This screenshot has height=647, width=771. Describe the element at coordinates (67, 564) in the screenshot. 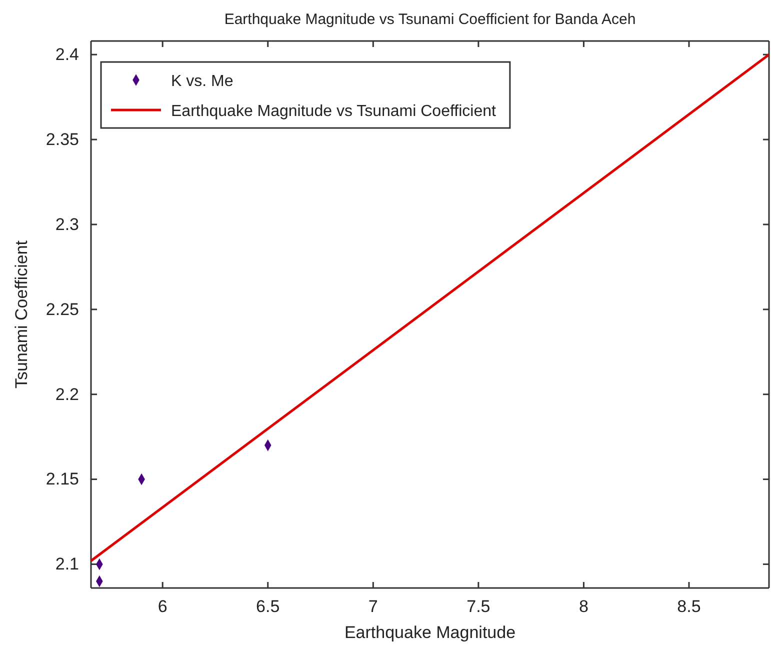

I see `y-tick-label: 2.1` at that location.